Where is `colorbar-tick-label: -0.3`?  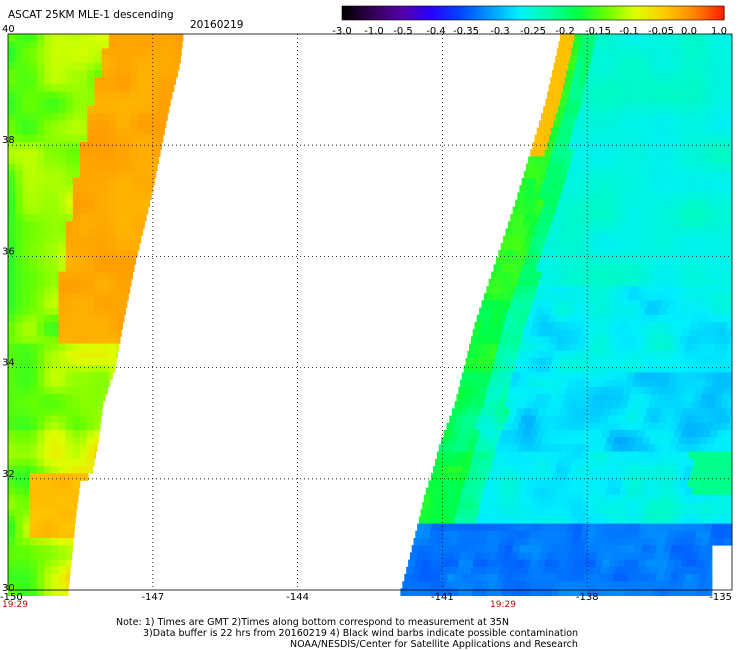 colorbar-tick-label: -0.3 is located at coordinates (500, 31).